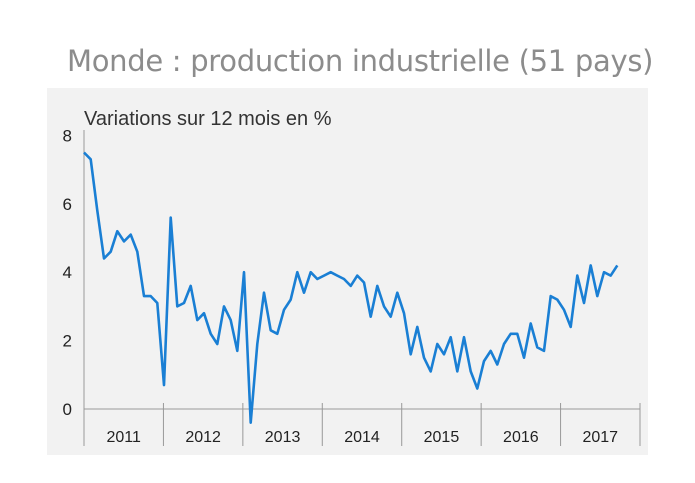  What do you see at coordinates (67, 341) in the screenshot?
I see `y-tick-label: 2` at bounding box center [67, 341].